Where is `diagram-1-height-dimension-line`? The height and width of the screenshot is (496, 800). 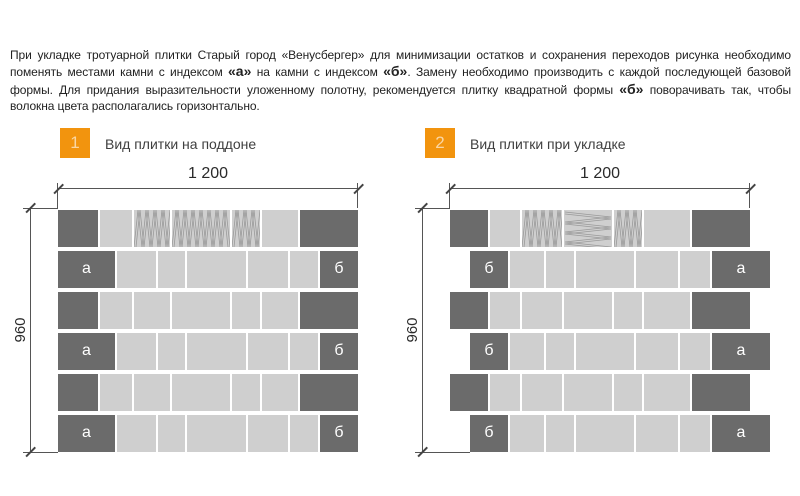
diagram-1-height-dimension-line is located at coordinates (30, 330).